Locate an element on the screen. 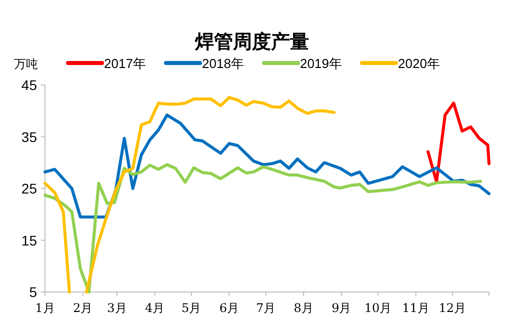 This screenshot has width=505, height=333. x-tick-label: 5月 is located at coordinates (192, 308).